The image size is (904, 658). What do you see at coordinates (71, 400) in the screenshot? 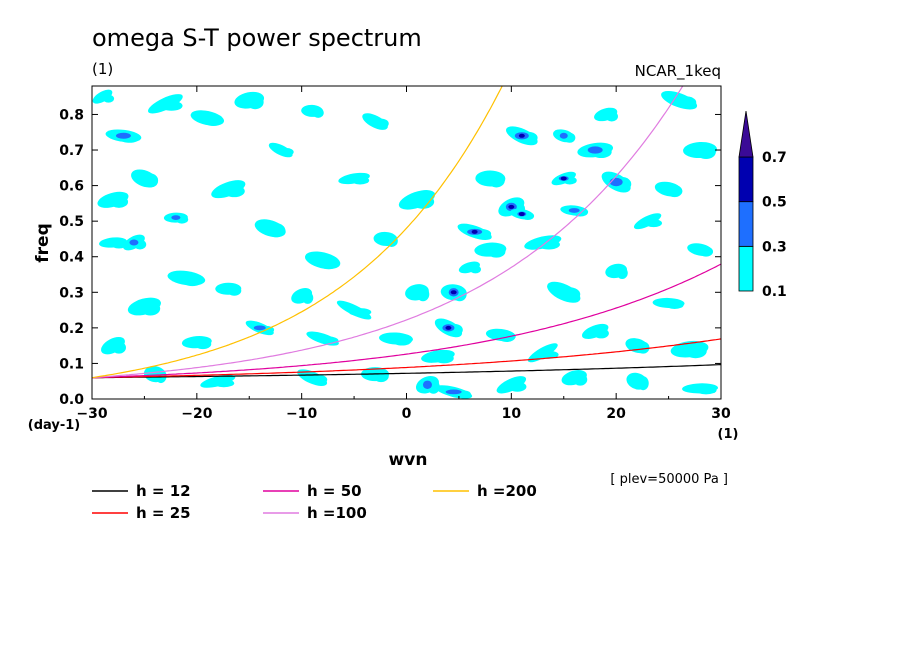
I see `y-tick-label: 0.0` at bounding box center [71, 400].